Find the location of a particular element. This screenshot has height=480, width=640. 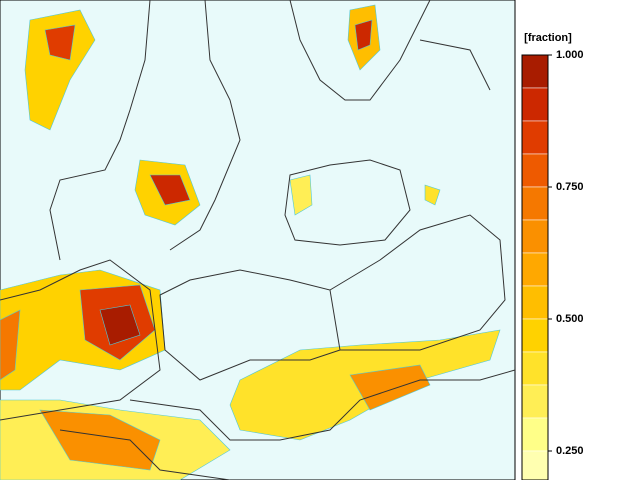

colorbar-tick-label: 0.500 is located at coordinates (570, 319).